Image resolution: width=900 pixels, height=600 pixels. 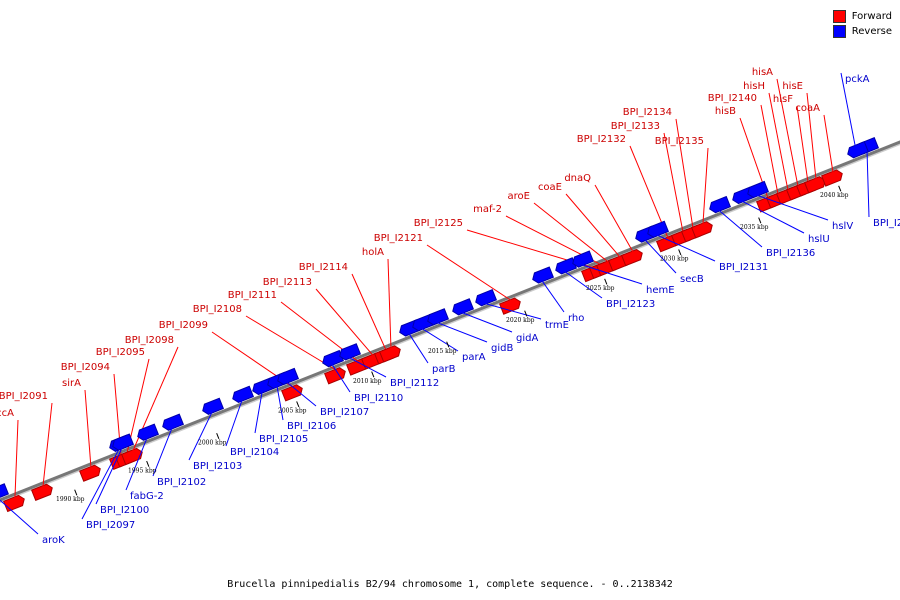 What do you see at coordinates (254, 452) in the screenshot?
I see `reverse-gene-label: BPI_I2104` at bounding box center [254, 452].